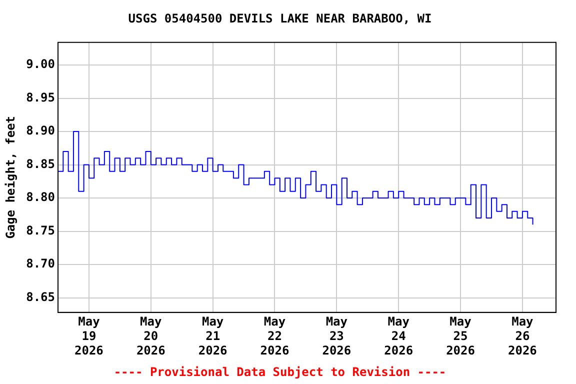 The height and width of the screenshot is (384, 576). Describe the element at coordinates (151, 336) in the screenshot. I see `x-tick-label: May 20 2026` at that location.